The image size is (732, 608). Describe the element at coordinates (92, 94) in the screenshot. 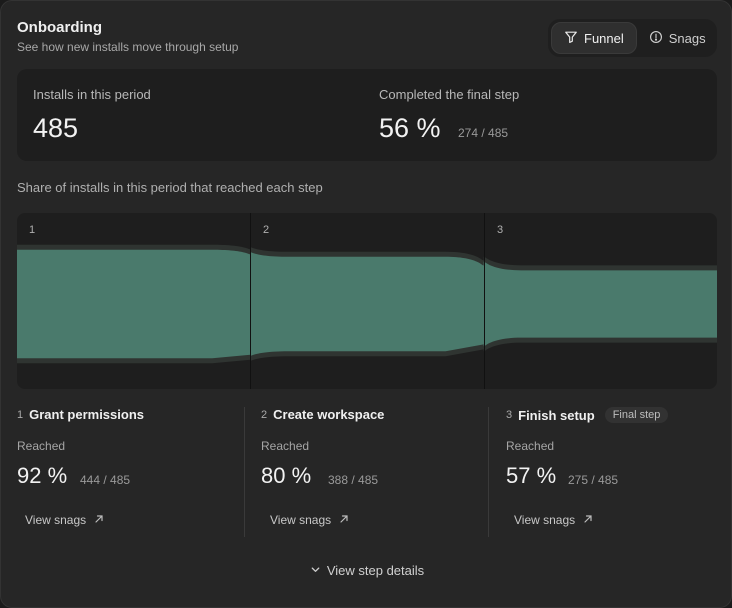

I see `installs-label: Installs in this period` at that location.